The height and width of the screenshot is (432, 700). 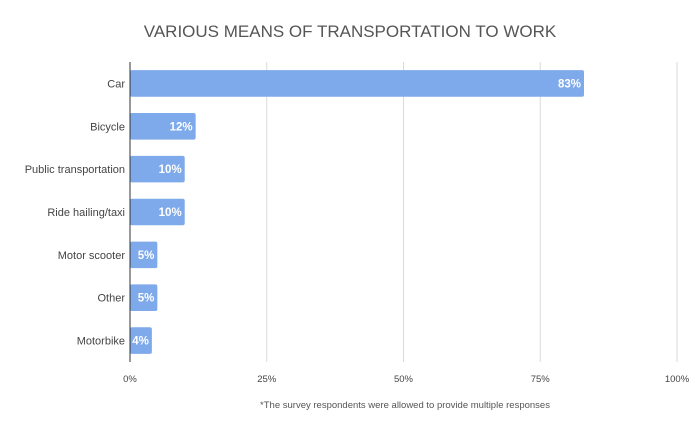 What do you see at coordinates (350, 31) in the screenshot?
I see `chart-title: VARIOUS MEANS OF TRANSPORTATION TO WORK` at bounding box center [350, 31].